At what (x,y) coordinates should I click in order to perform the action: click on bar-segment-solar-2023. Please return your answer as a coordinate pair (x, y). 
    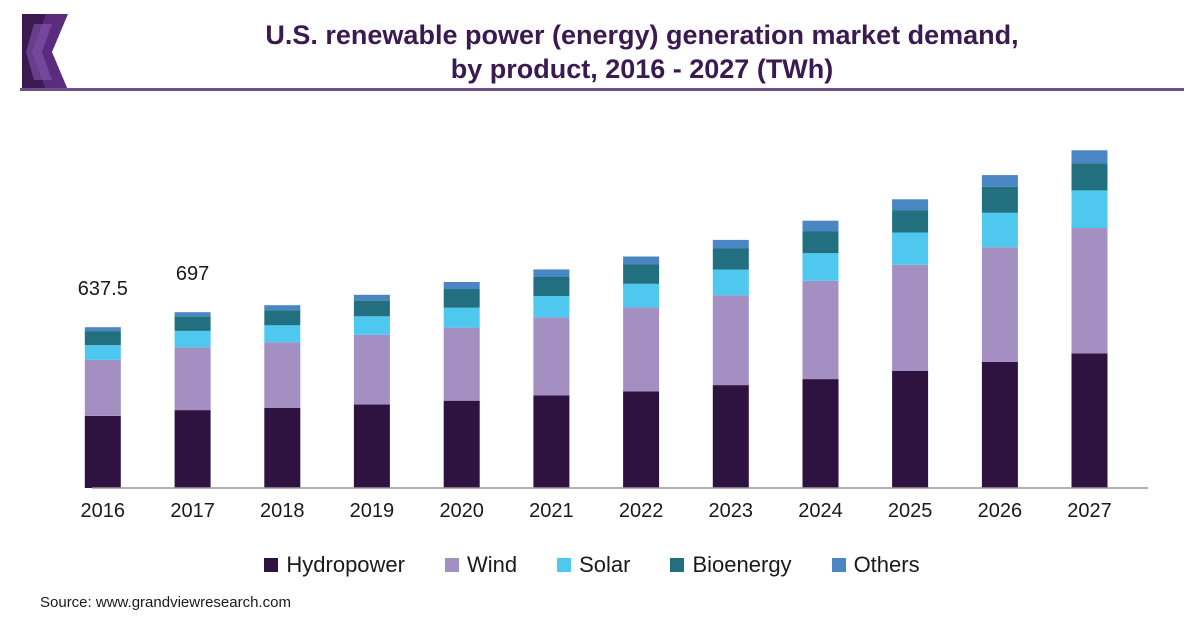
    Looking at the image, I should click on (730, 282).